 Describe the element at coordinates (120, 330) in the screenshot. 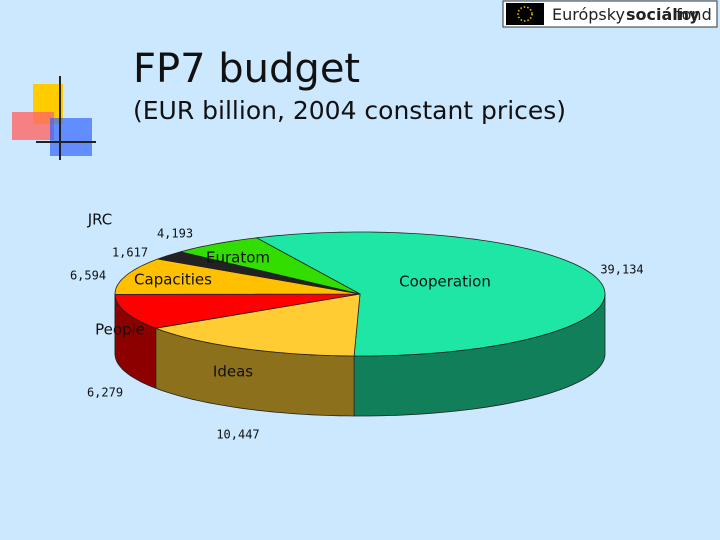

I see `category-label: People` at that location.